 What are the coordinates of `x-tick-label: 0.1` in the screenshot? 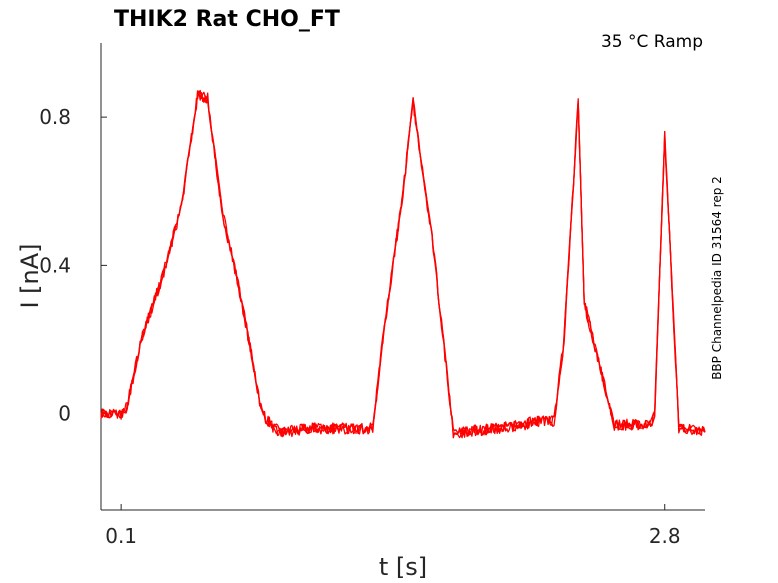 It's located at (121, 536).